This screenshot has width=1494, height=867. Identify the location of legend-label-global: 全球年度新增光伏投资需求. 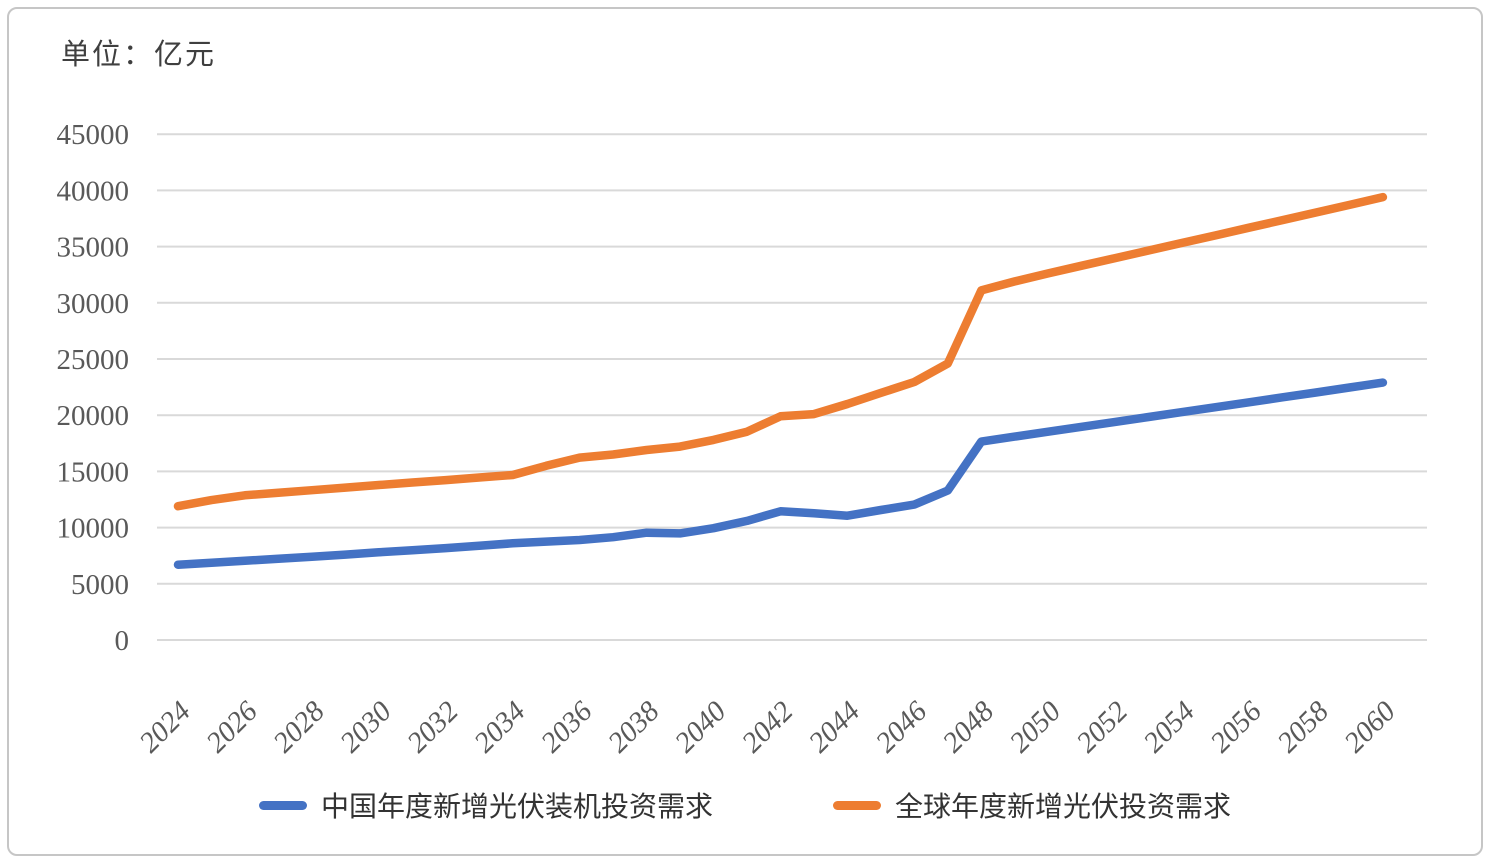
(1063, 807).